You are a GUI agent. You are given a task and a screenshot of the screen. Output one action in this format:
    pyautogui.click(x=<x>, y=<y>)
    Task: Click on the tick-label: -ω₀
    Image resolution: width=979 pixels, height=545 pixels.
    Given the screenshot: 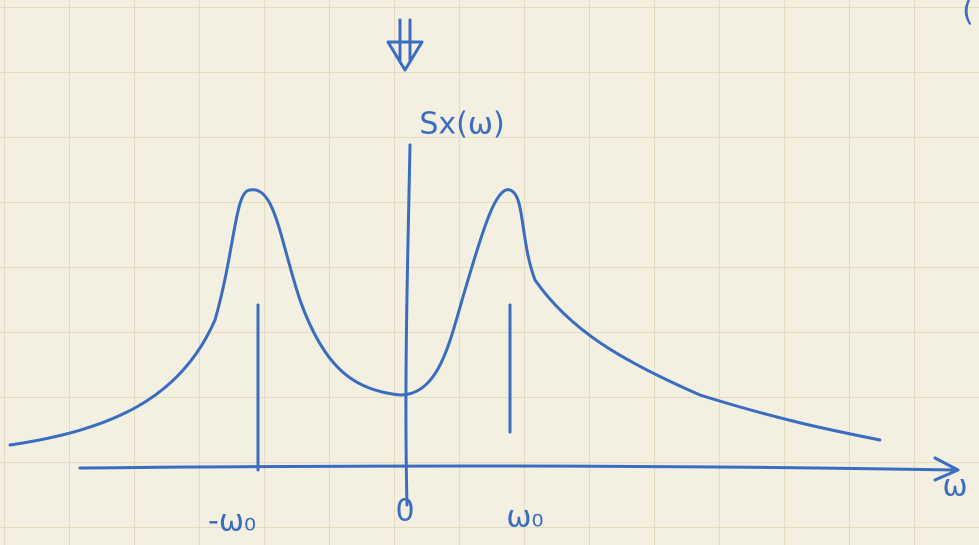 What is the action you would take?
    pyautogui.click(x=232, y=521)
    